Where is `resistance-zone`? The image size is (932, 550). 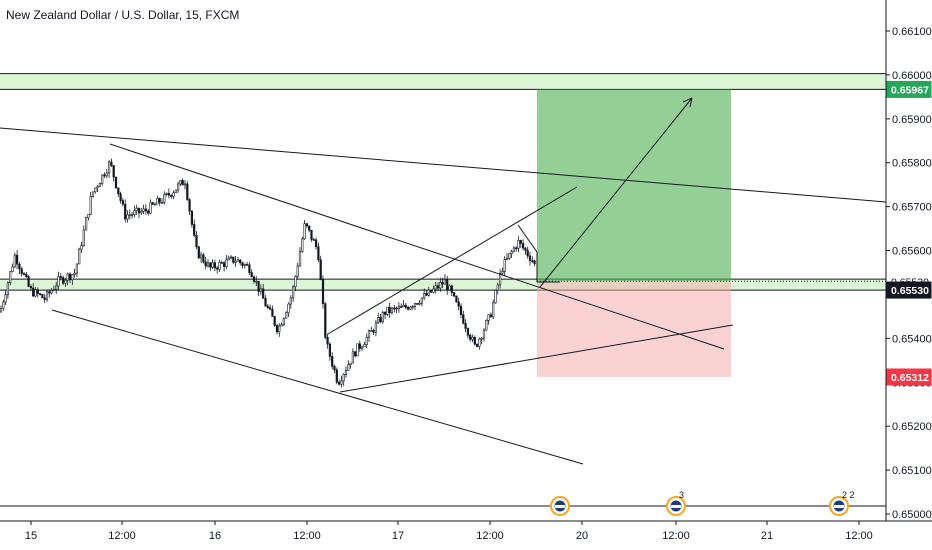
resistance-zone is located at coordinates (443, 81).